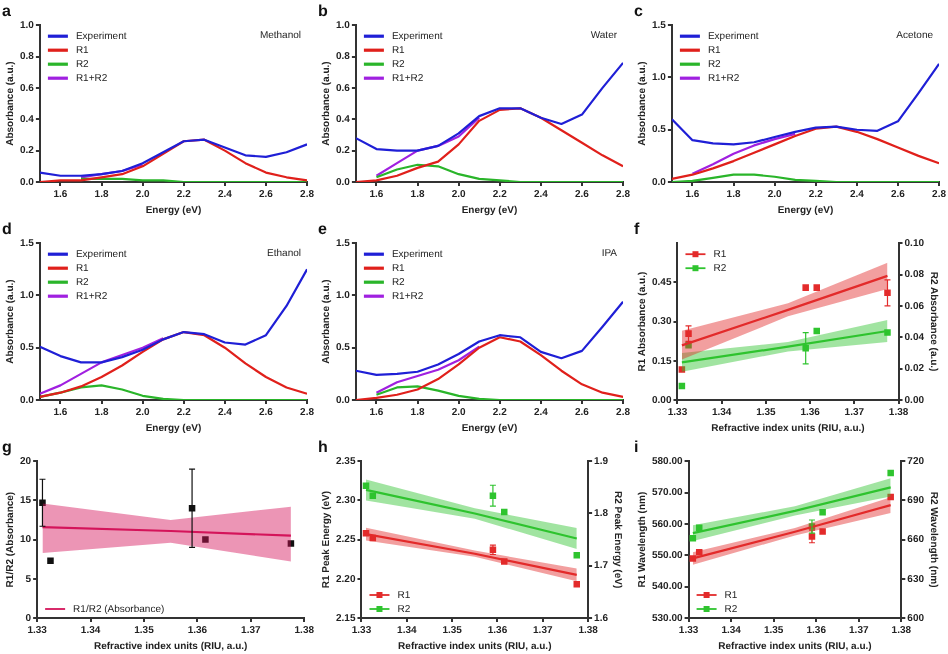 This screenshot has width=948, height=654. Describe the element at coordinates (7, 229) in the screenshot. I see `chart-title: d` at that location.